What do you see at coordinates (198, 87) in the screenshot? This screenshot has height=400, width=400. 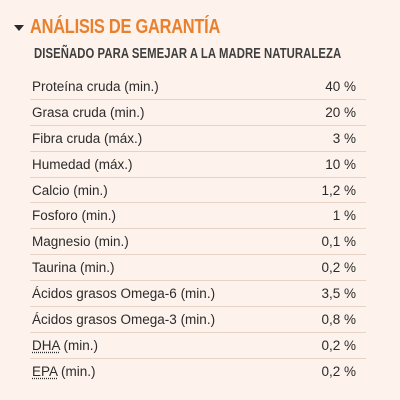 I see `table-row: Proteína cruda (min.) 40 %` at bounding box center [198, 87].